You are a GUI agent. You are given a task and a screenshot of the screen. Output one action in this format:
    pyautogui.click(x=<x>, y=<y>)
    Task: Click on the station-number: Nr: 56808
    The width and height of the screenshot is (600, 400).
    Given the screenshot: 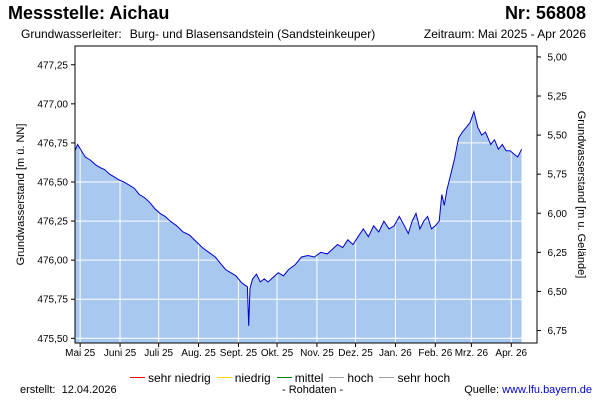 What is the action you would take?
    pyautogui.click(x=545, y=13)
    